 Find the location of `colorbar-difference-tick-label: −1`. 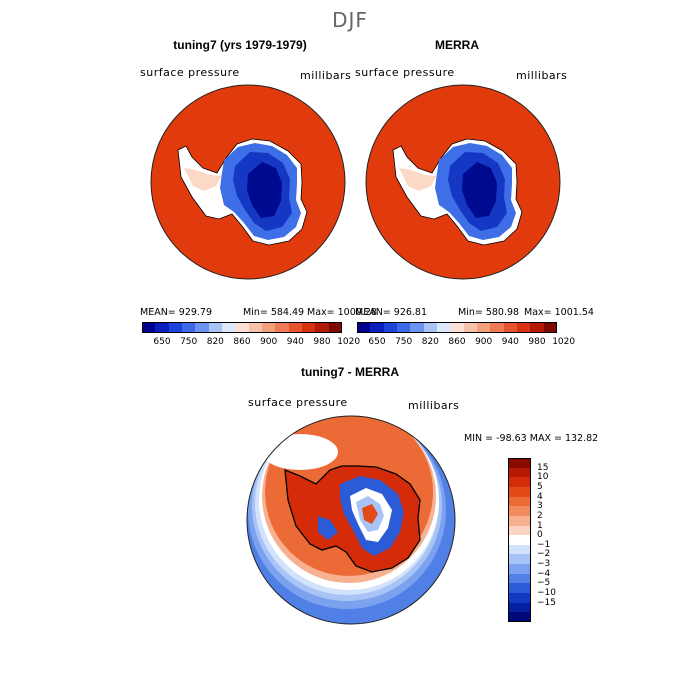

colorbar-difference-tick-label: −1 is located at coordinates (544, 544).